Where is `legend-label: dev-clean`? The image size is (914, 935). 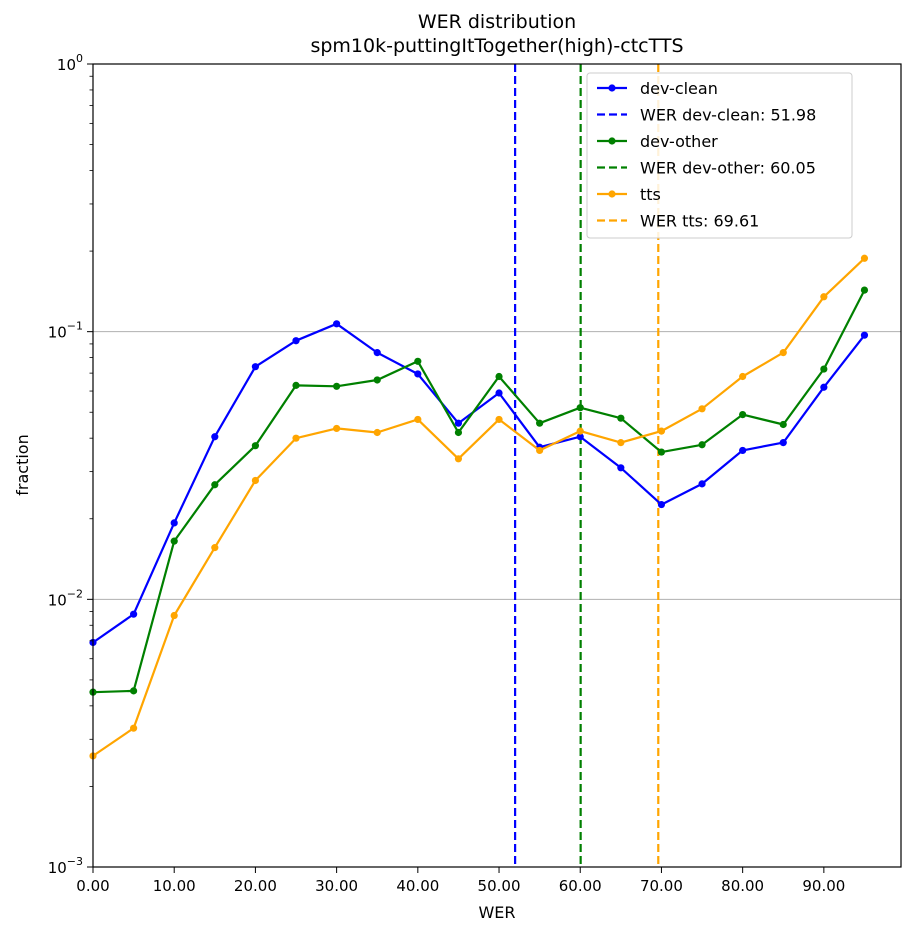 legend-label: dev-clean is located at coordinates (679, 88).